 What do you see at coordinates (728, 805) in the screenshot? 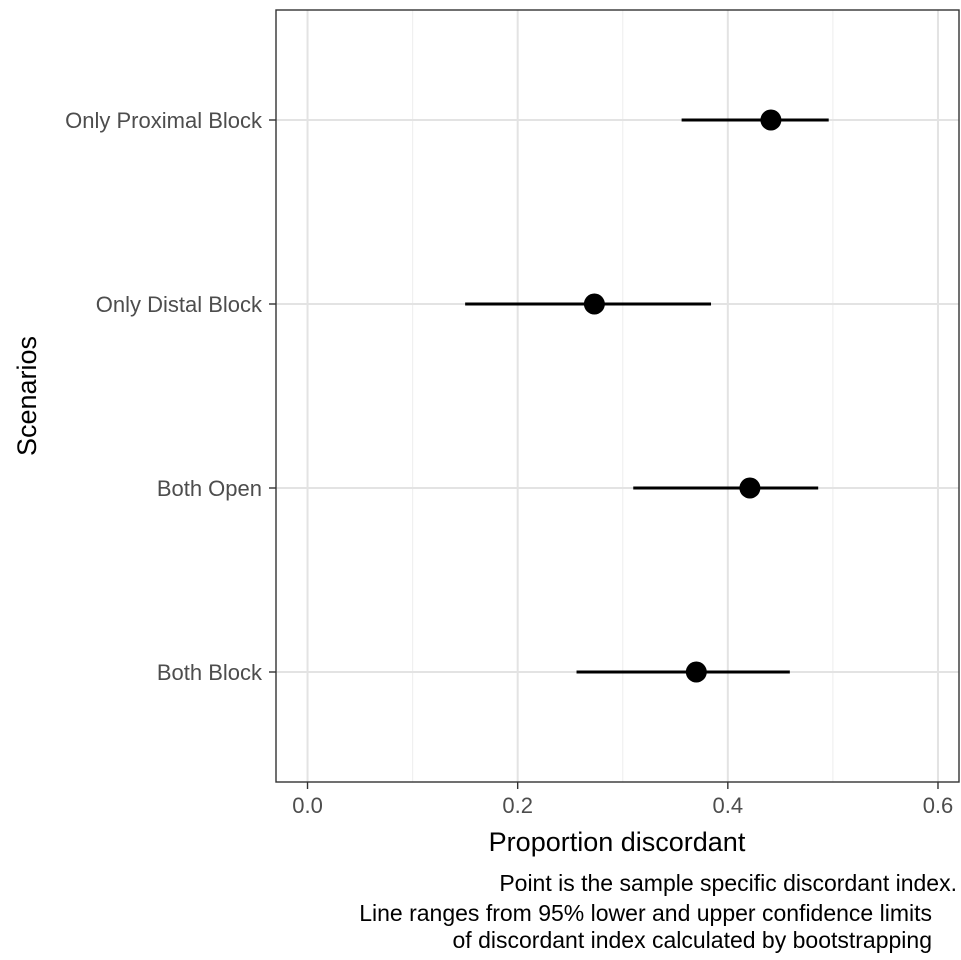
I see `x-tick-label: 0.4` at bounding box center [728, 805].